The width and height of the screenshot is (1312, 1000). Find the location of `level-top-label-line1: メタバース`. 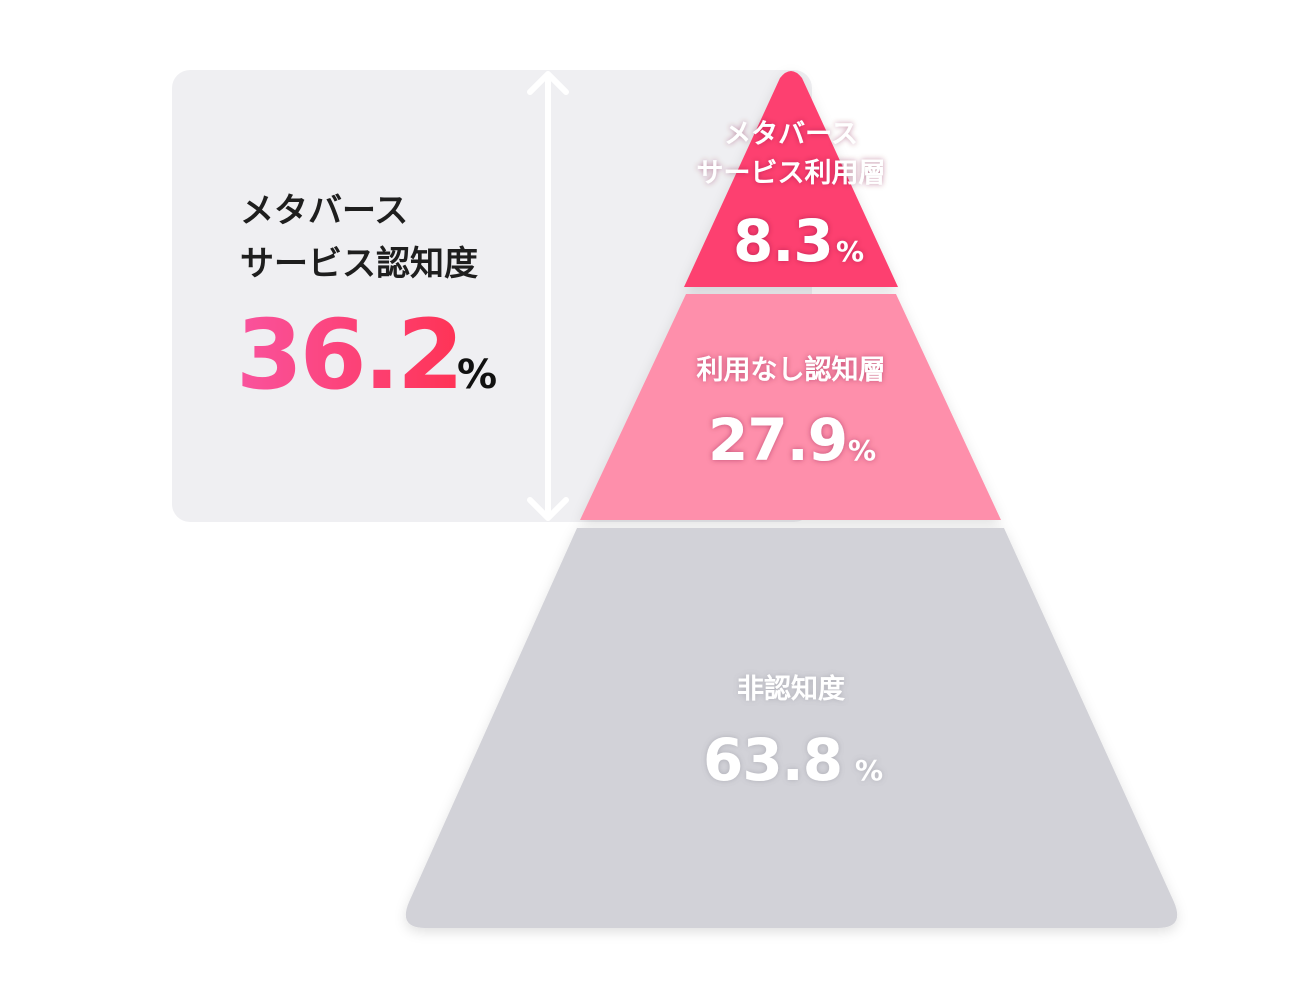

level-top-label-line1: メタバース is located at coordinates (791, 134).